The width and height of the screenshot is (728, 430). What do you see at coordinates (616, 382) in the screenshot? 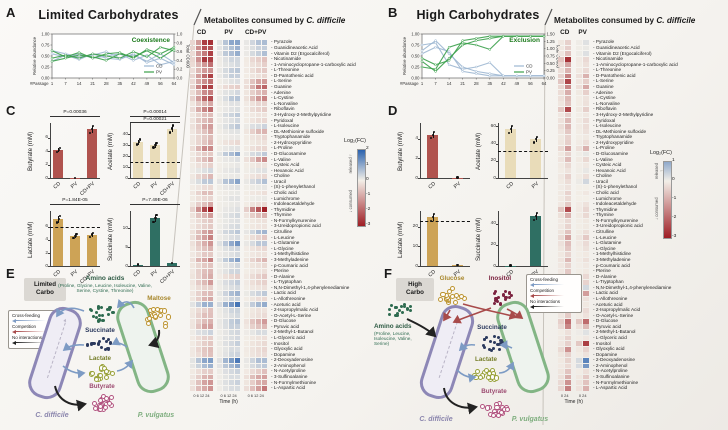
I see `metabolite-label: - N-Formylmethionine` at bounding box center [616, 382].